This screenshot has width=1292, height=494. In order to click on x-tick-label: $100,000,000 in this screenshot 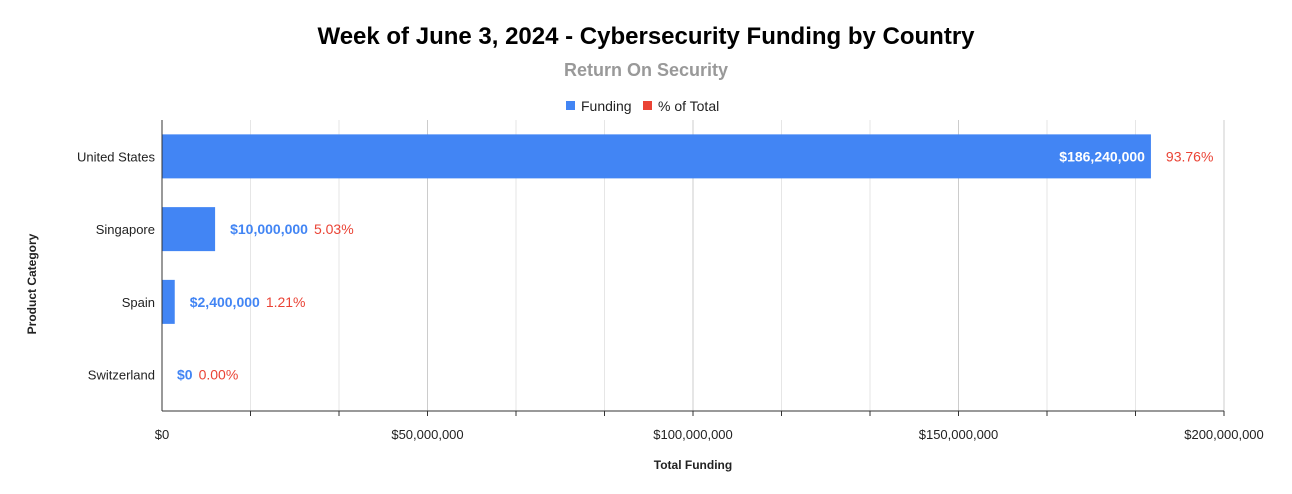, I will do `click(693, 434)`.